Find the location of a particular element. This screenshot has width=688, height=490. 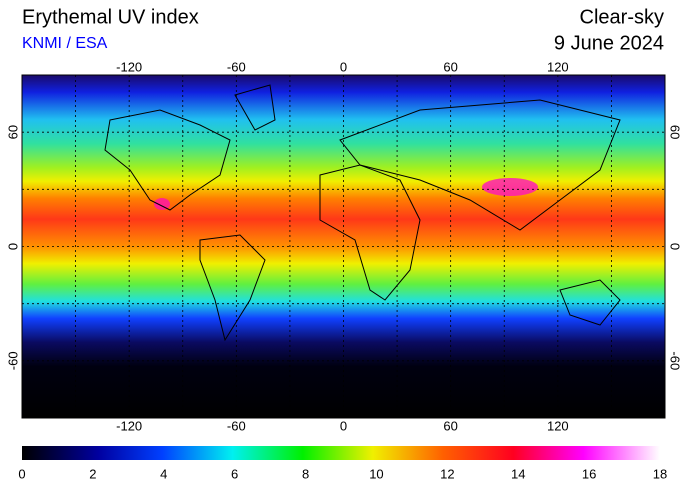

date: 9 June 2024 is located at coordinates (609, 43).